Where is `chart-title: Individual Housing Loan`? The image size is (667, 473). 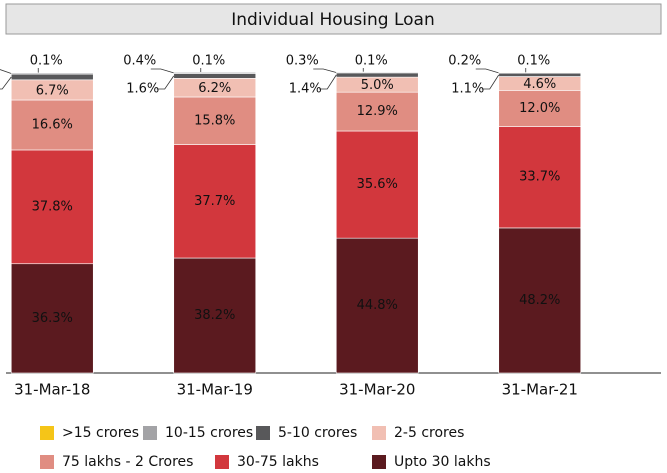
chart-title: Individual Housing Loan is located at coordinates (332, 20).